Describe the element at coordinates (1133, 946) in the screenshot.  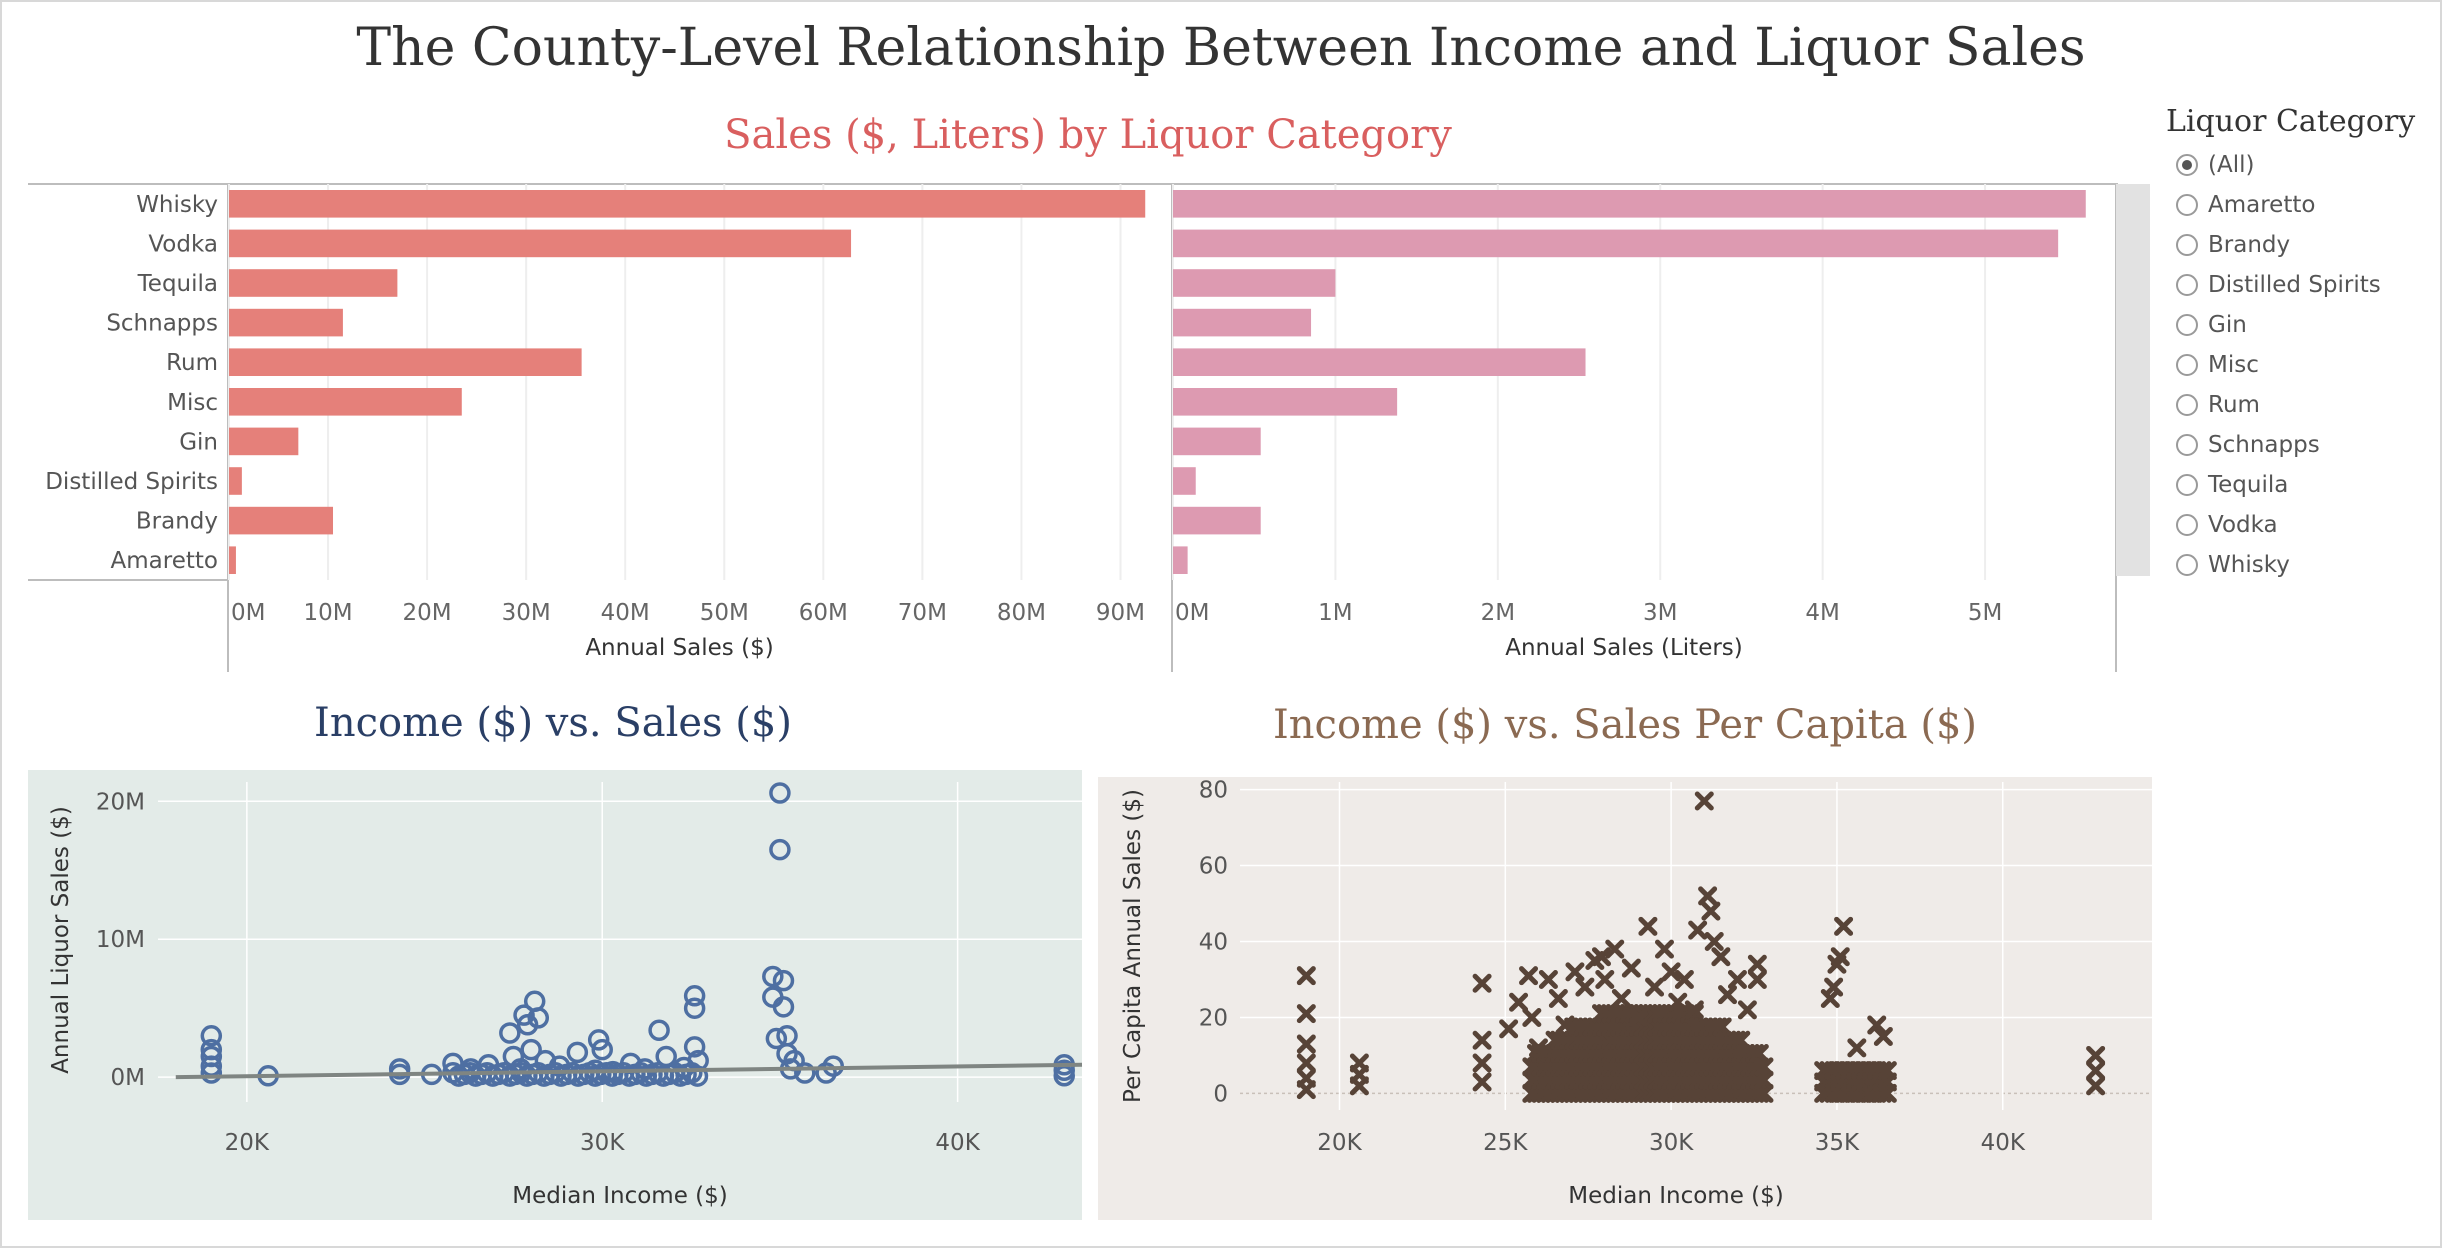
I see `scatter2-y-axis-label: Per Capita Annual Sales ($)` at that location.